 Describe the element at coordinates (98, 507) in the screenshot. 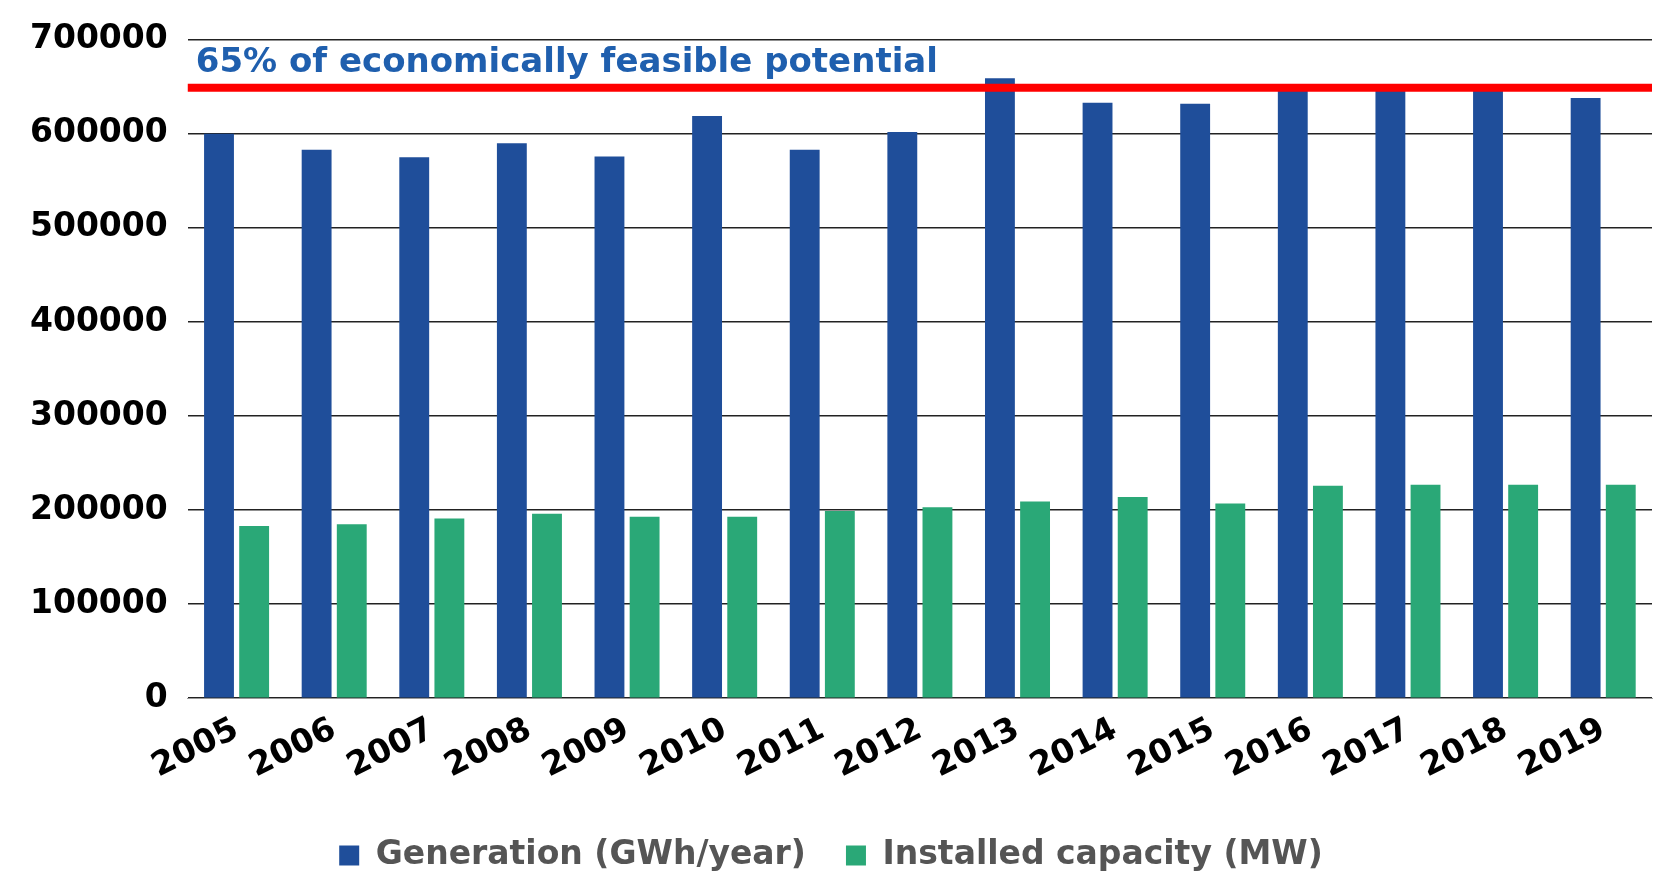

I see `y-tick-label: 200000` at that location.